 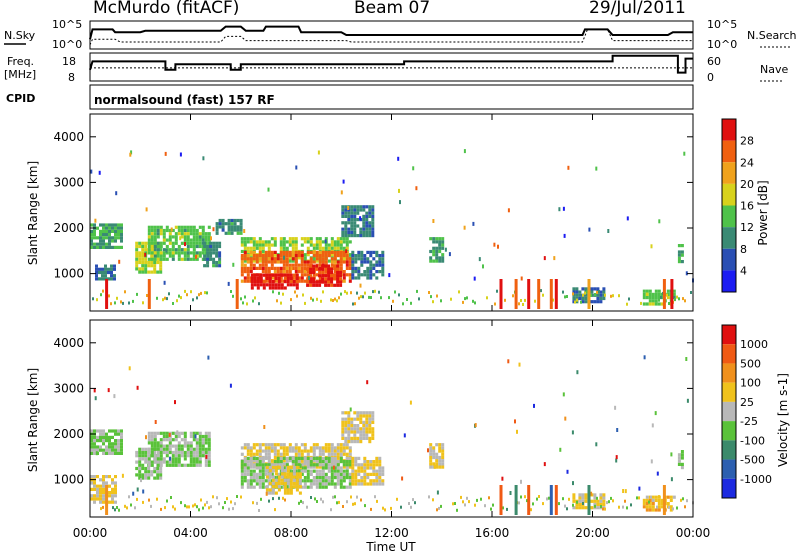 I want to click on freq-right-tick-top: 60, so click(x=714, y=61).